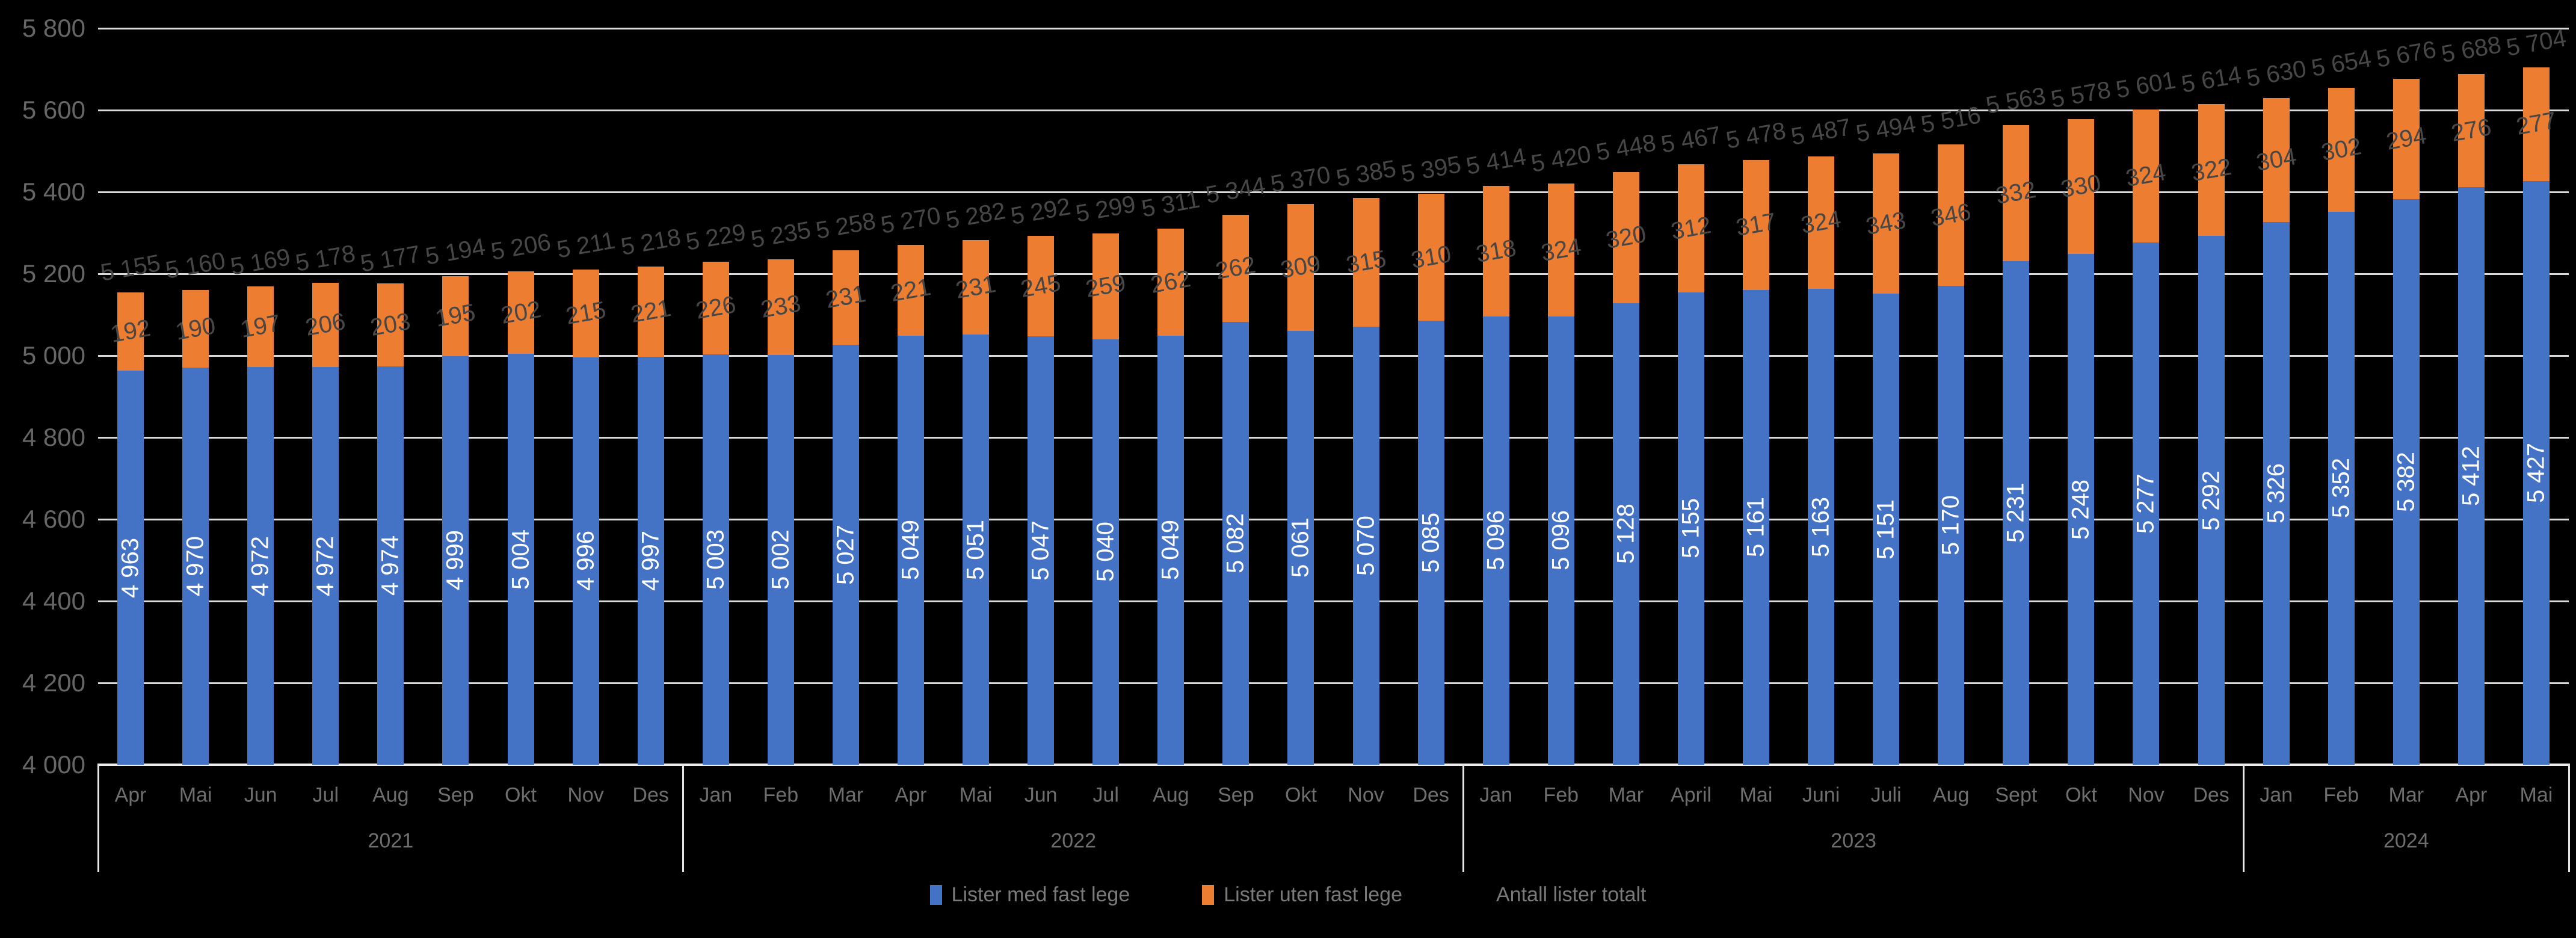 The width and height of the screenshot is (2576, 938). I want to click on data-label-antall-totalt: 5 178, so click(326, 258).